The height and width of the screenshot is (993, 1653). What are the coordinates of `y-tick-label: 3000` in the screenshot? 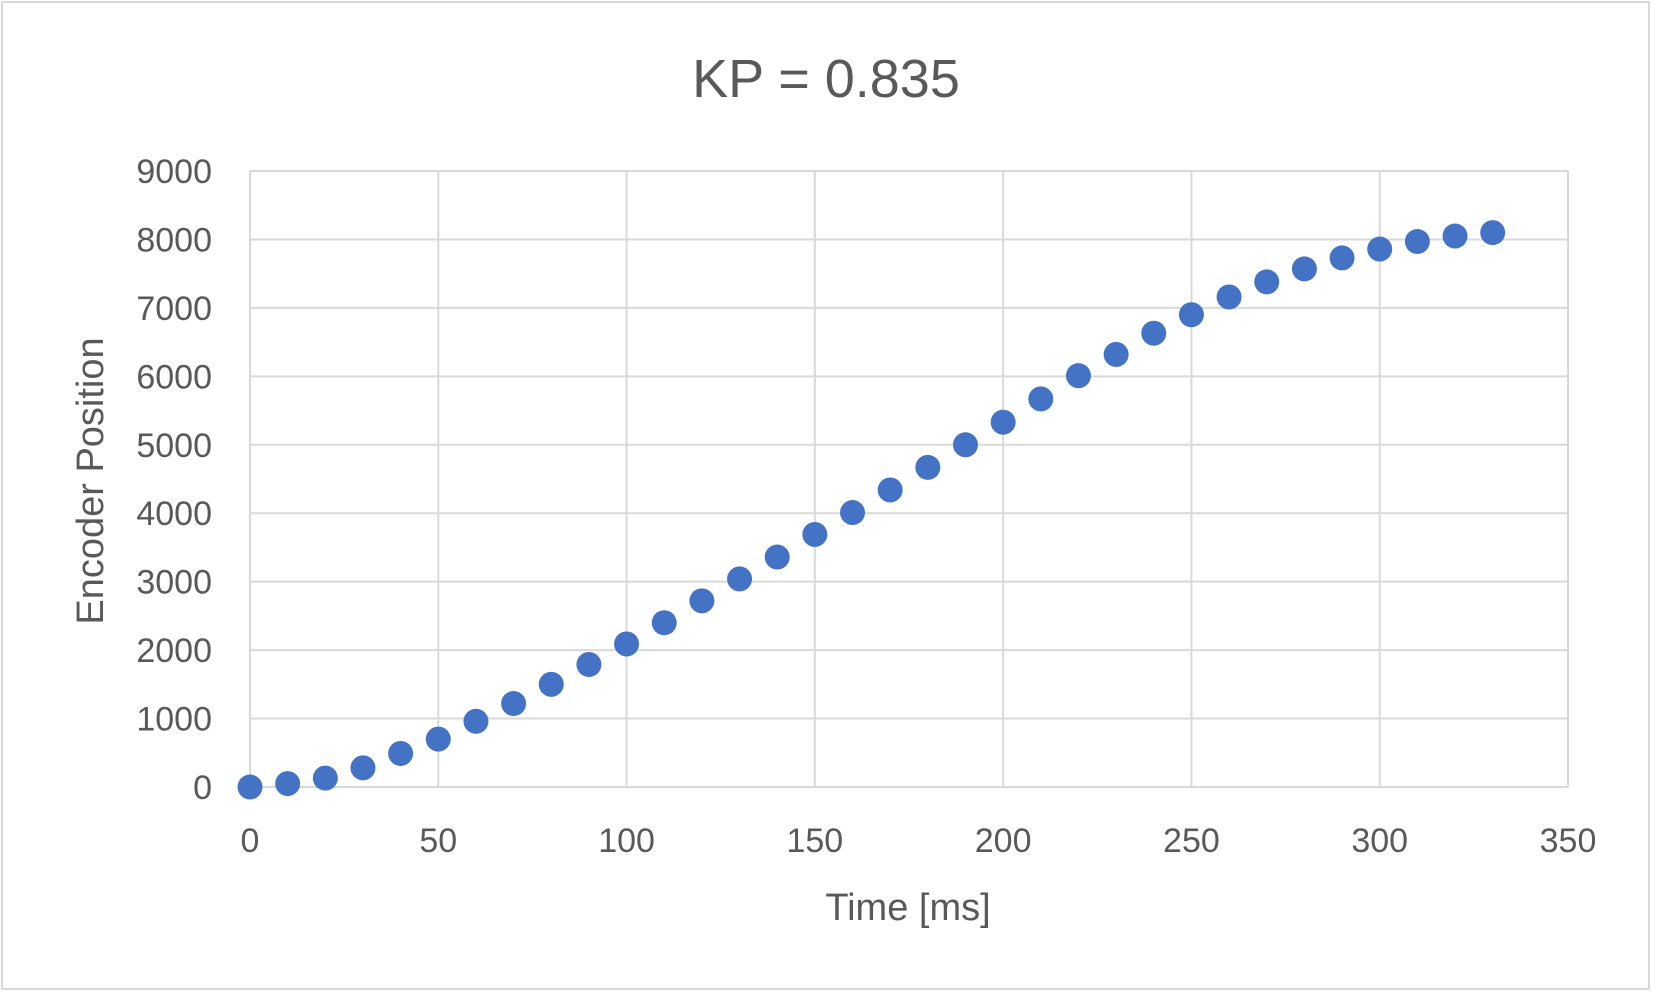 It's located at (174, 583).